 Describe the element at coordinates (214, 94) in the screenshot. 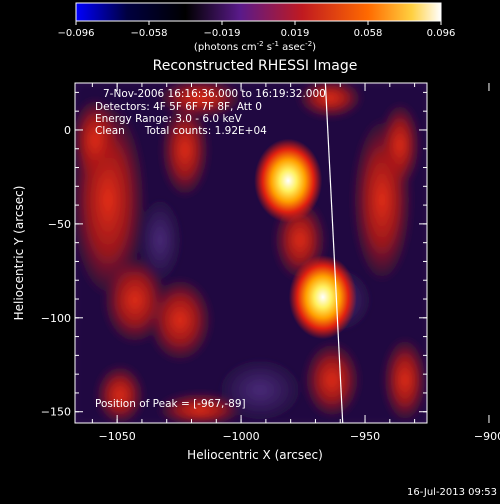

I see `info-time-range: 7-Nov-2006 16:16:36.000 to 16:19:32.000` at that location.